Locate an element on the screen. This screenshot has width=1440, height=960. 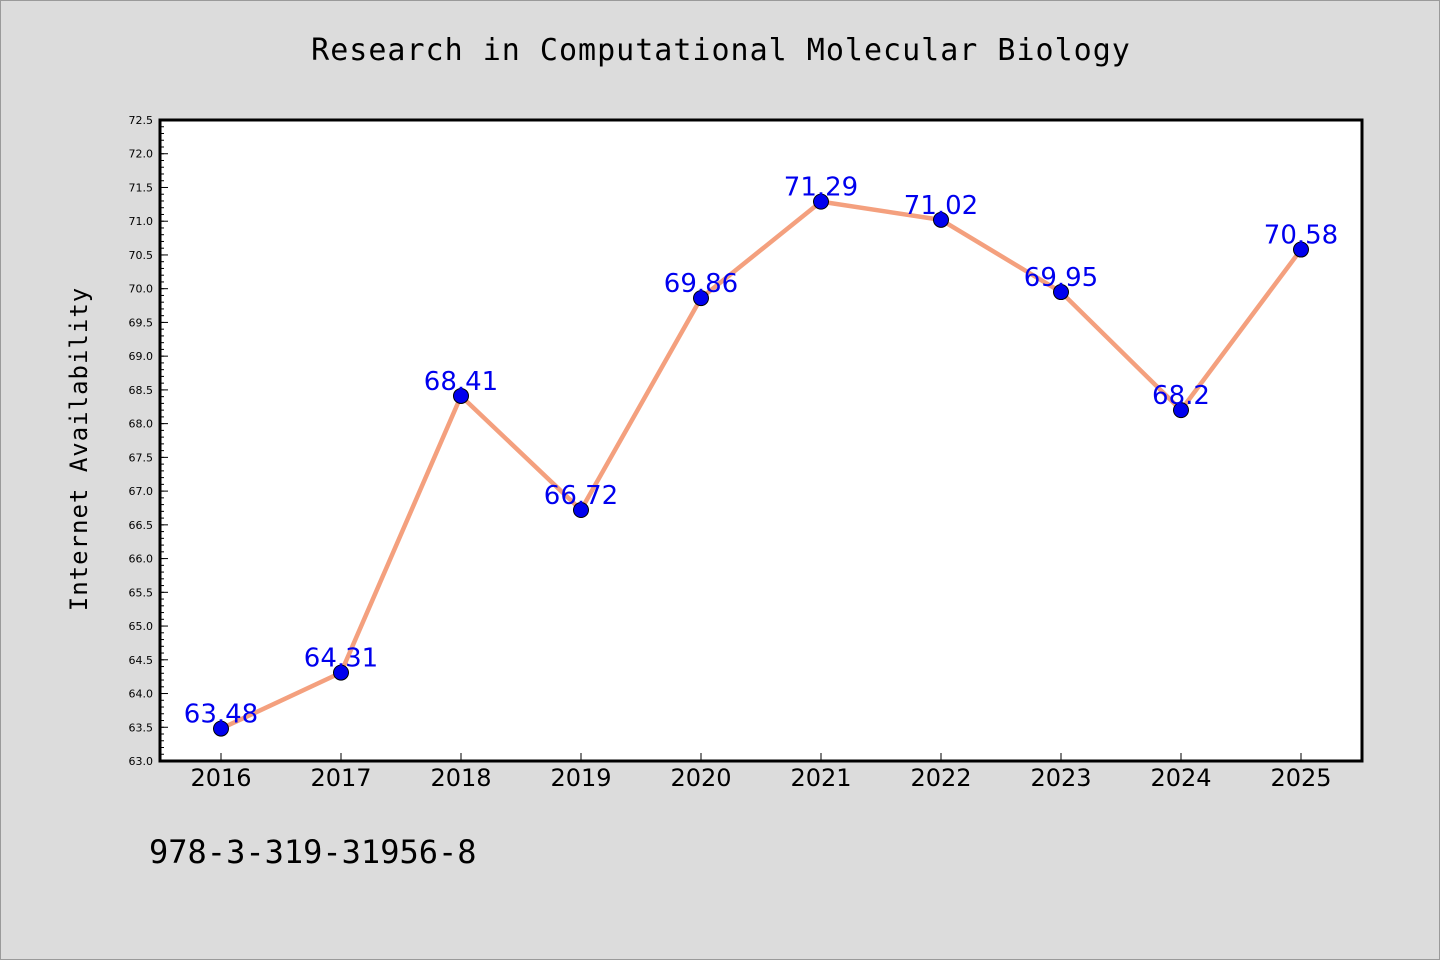
y-tick-label: 70.5 is located at coordinates (141, 255).